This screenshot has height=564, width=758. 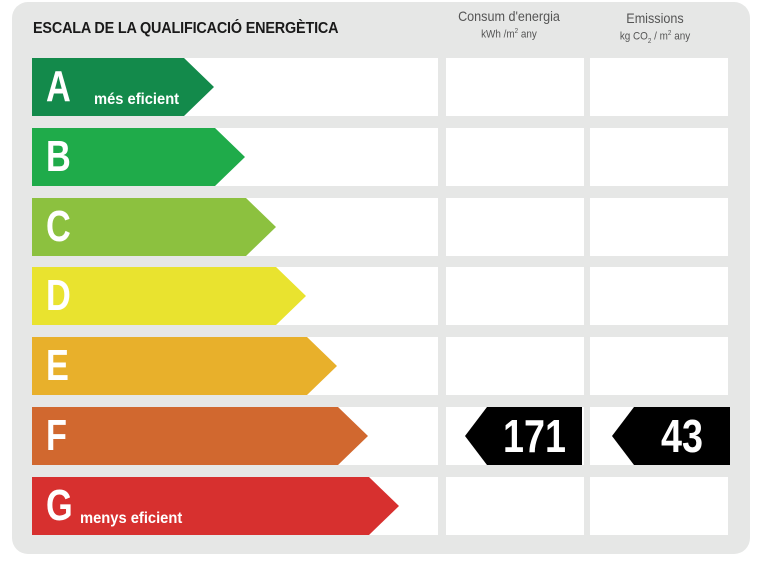 I want to click on rating-arrow-shape-c, so click(x=154, y=227).